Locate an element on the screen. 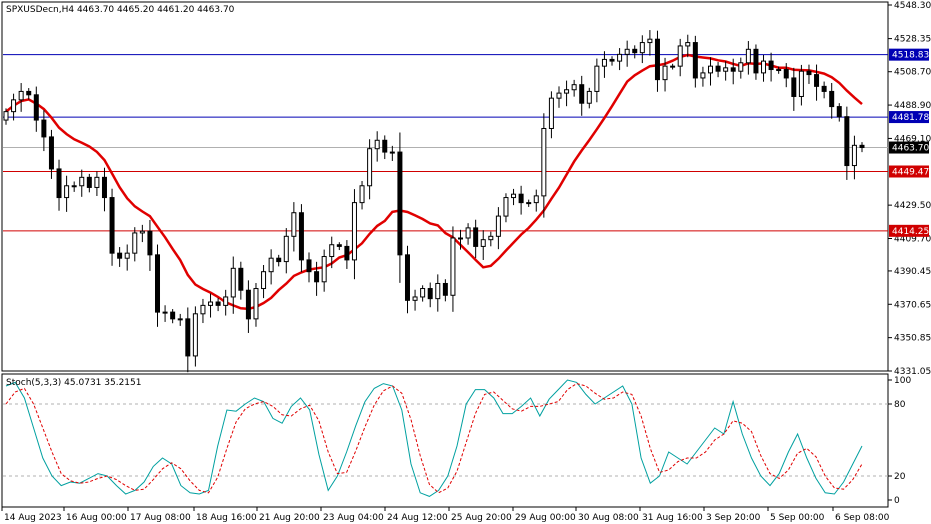 Image resolution: width=931 pixels, height=524 pixels. level-tag-label: 4414.25 is located at coordinates (910, 232).